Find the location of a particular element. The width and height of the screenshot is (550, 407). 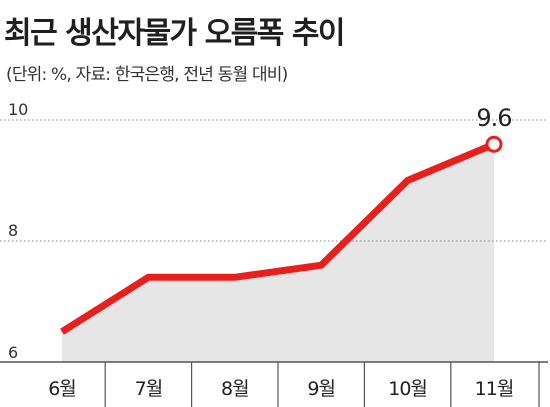

y-tick-label-8: 8 is located at coordinates (13, 230).